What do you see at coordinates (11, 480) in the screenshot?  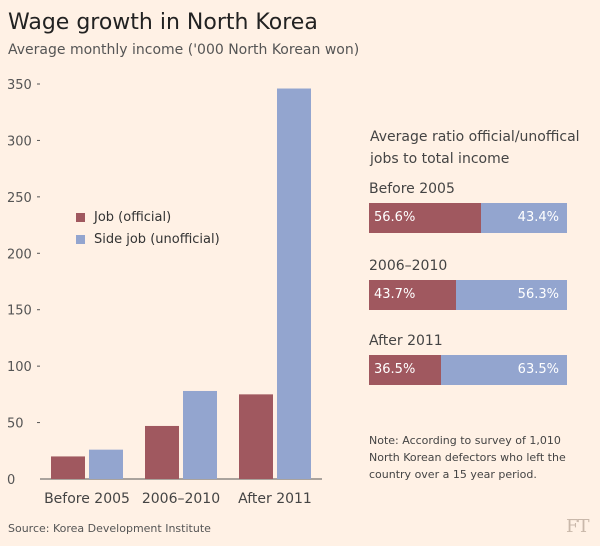 I see `y-tick-label: 0` at bounding box center [11, 480].